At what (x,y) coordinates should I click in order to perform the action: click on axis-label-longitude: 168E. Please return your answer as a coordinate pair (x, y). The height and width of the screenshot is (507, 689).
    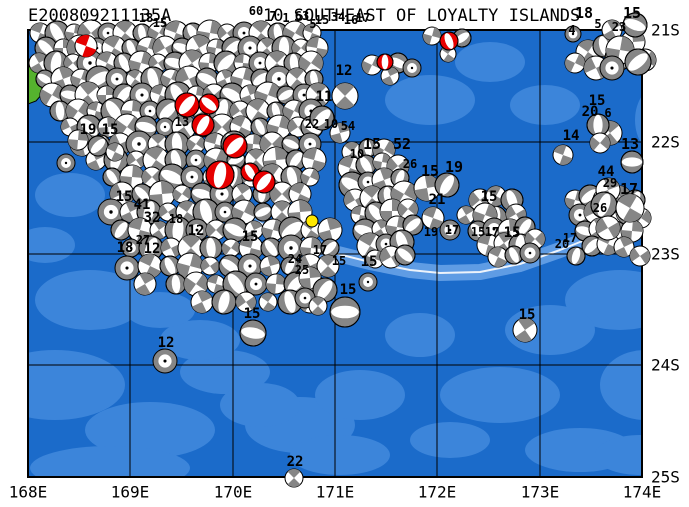
    Looking at the image, I should click on (28, 492).